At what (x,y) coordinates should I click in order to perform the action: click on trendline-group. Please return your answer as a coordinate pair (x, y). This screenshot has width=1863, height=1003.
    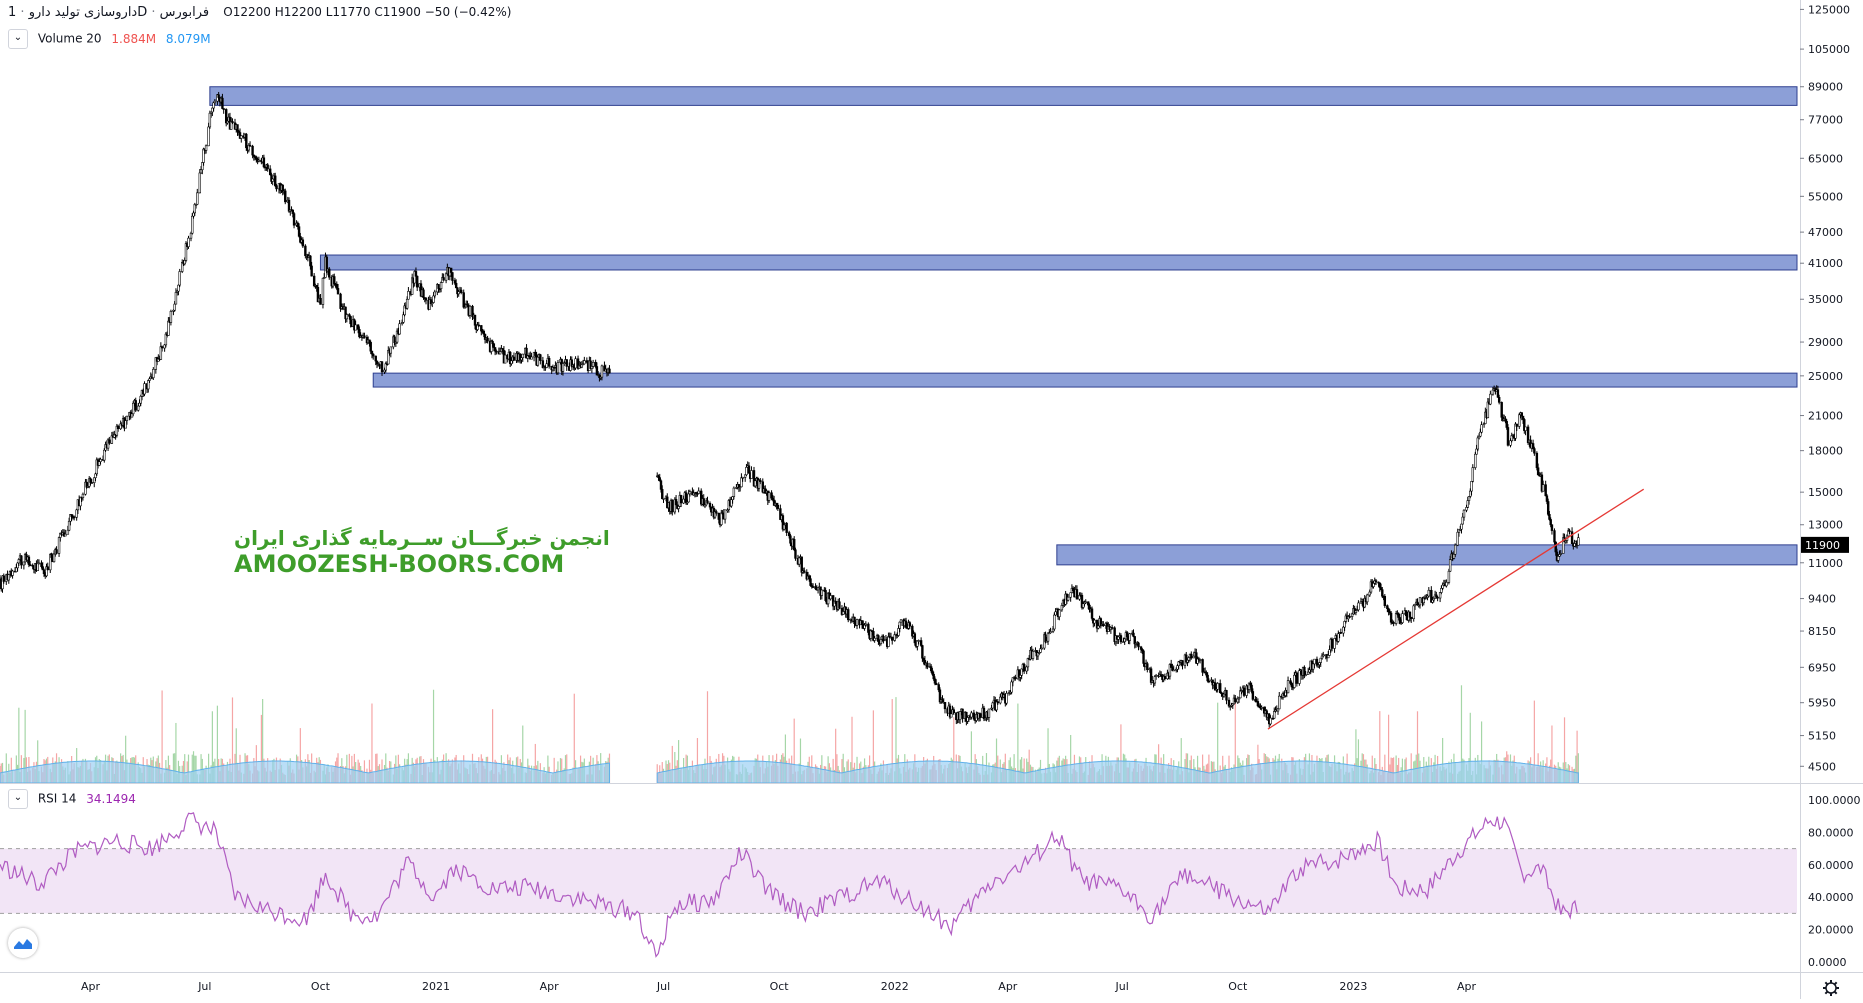
    Looking at the image, I should click on (1456, 609).